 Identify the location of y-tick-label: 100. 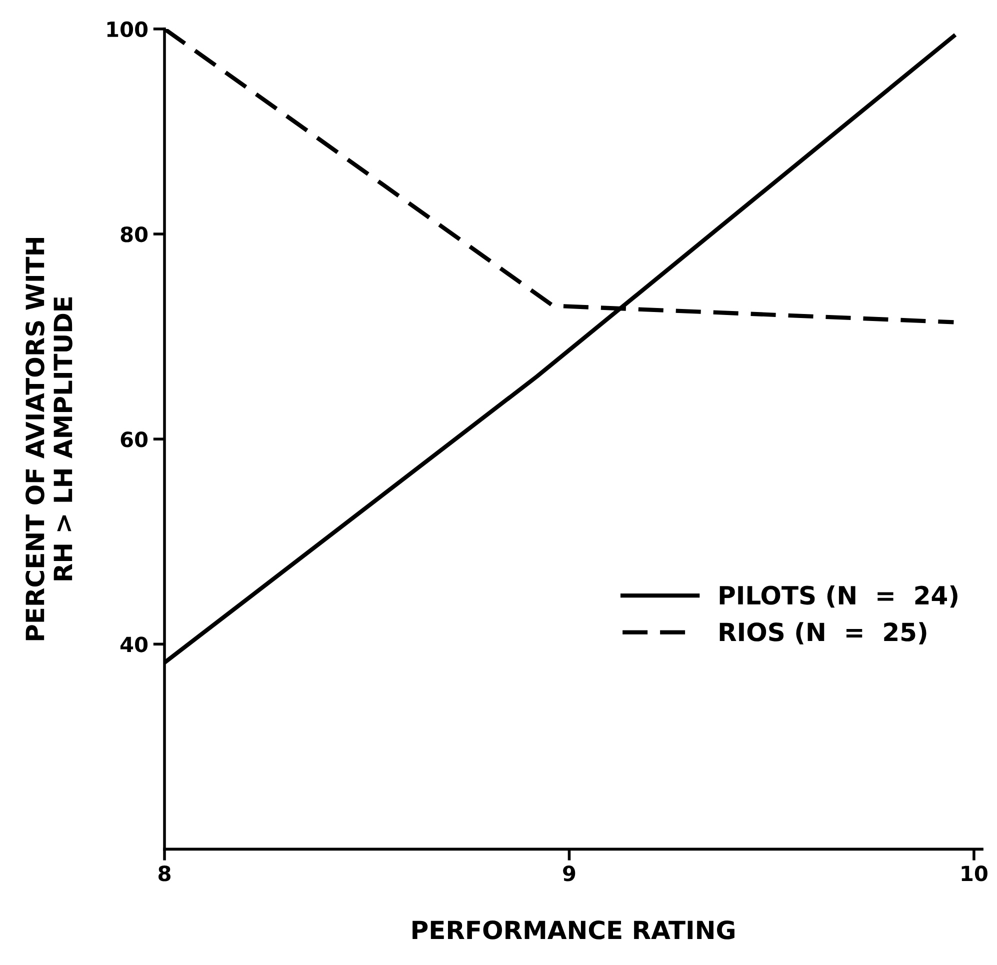
(127, 29).